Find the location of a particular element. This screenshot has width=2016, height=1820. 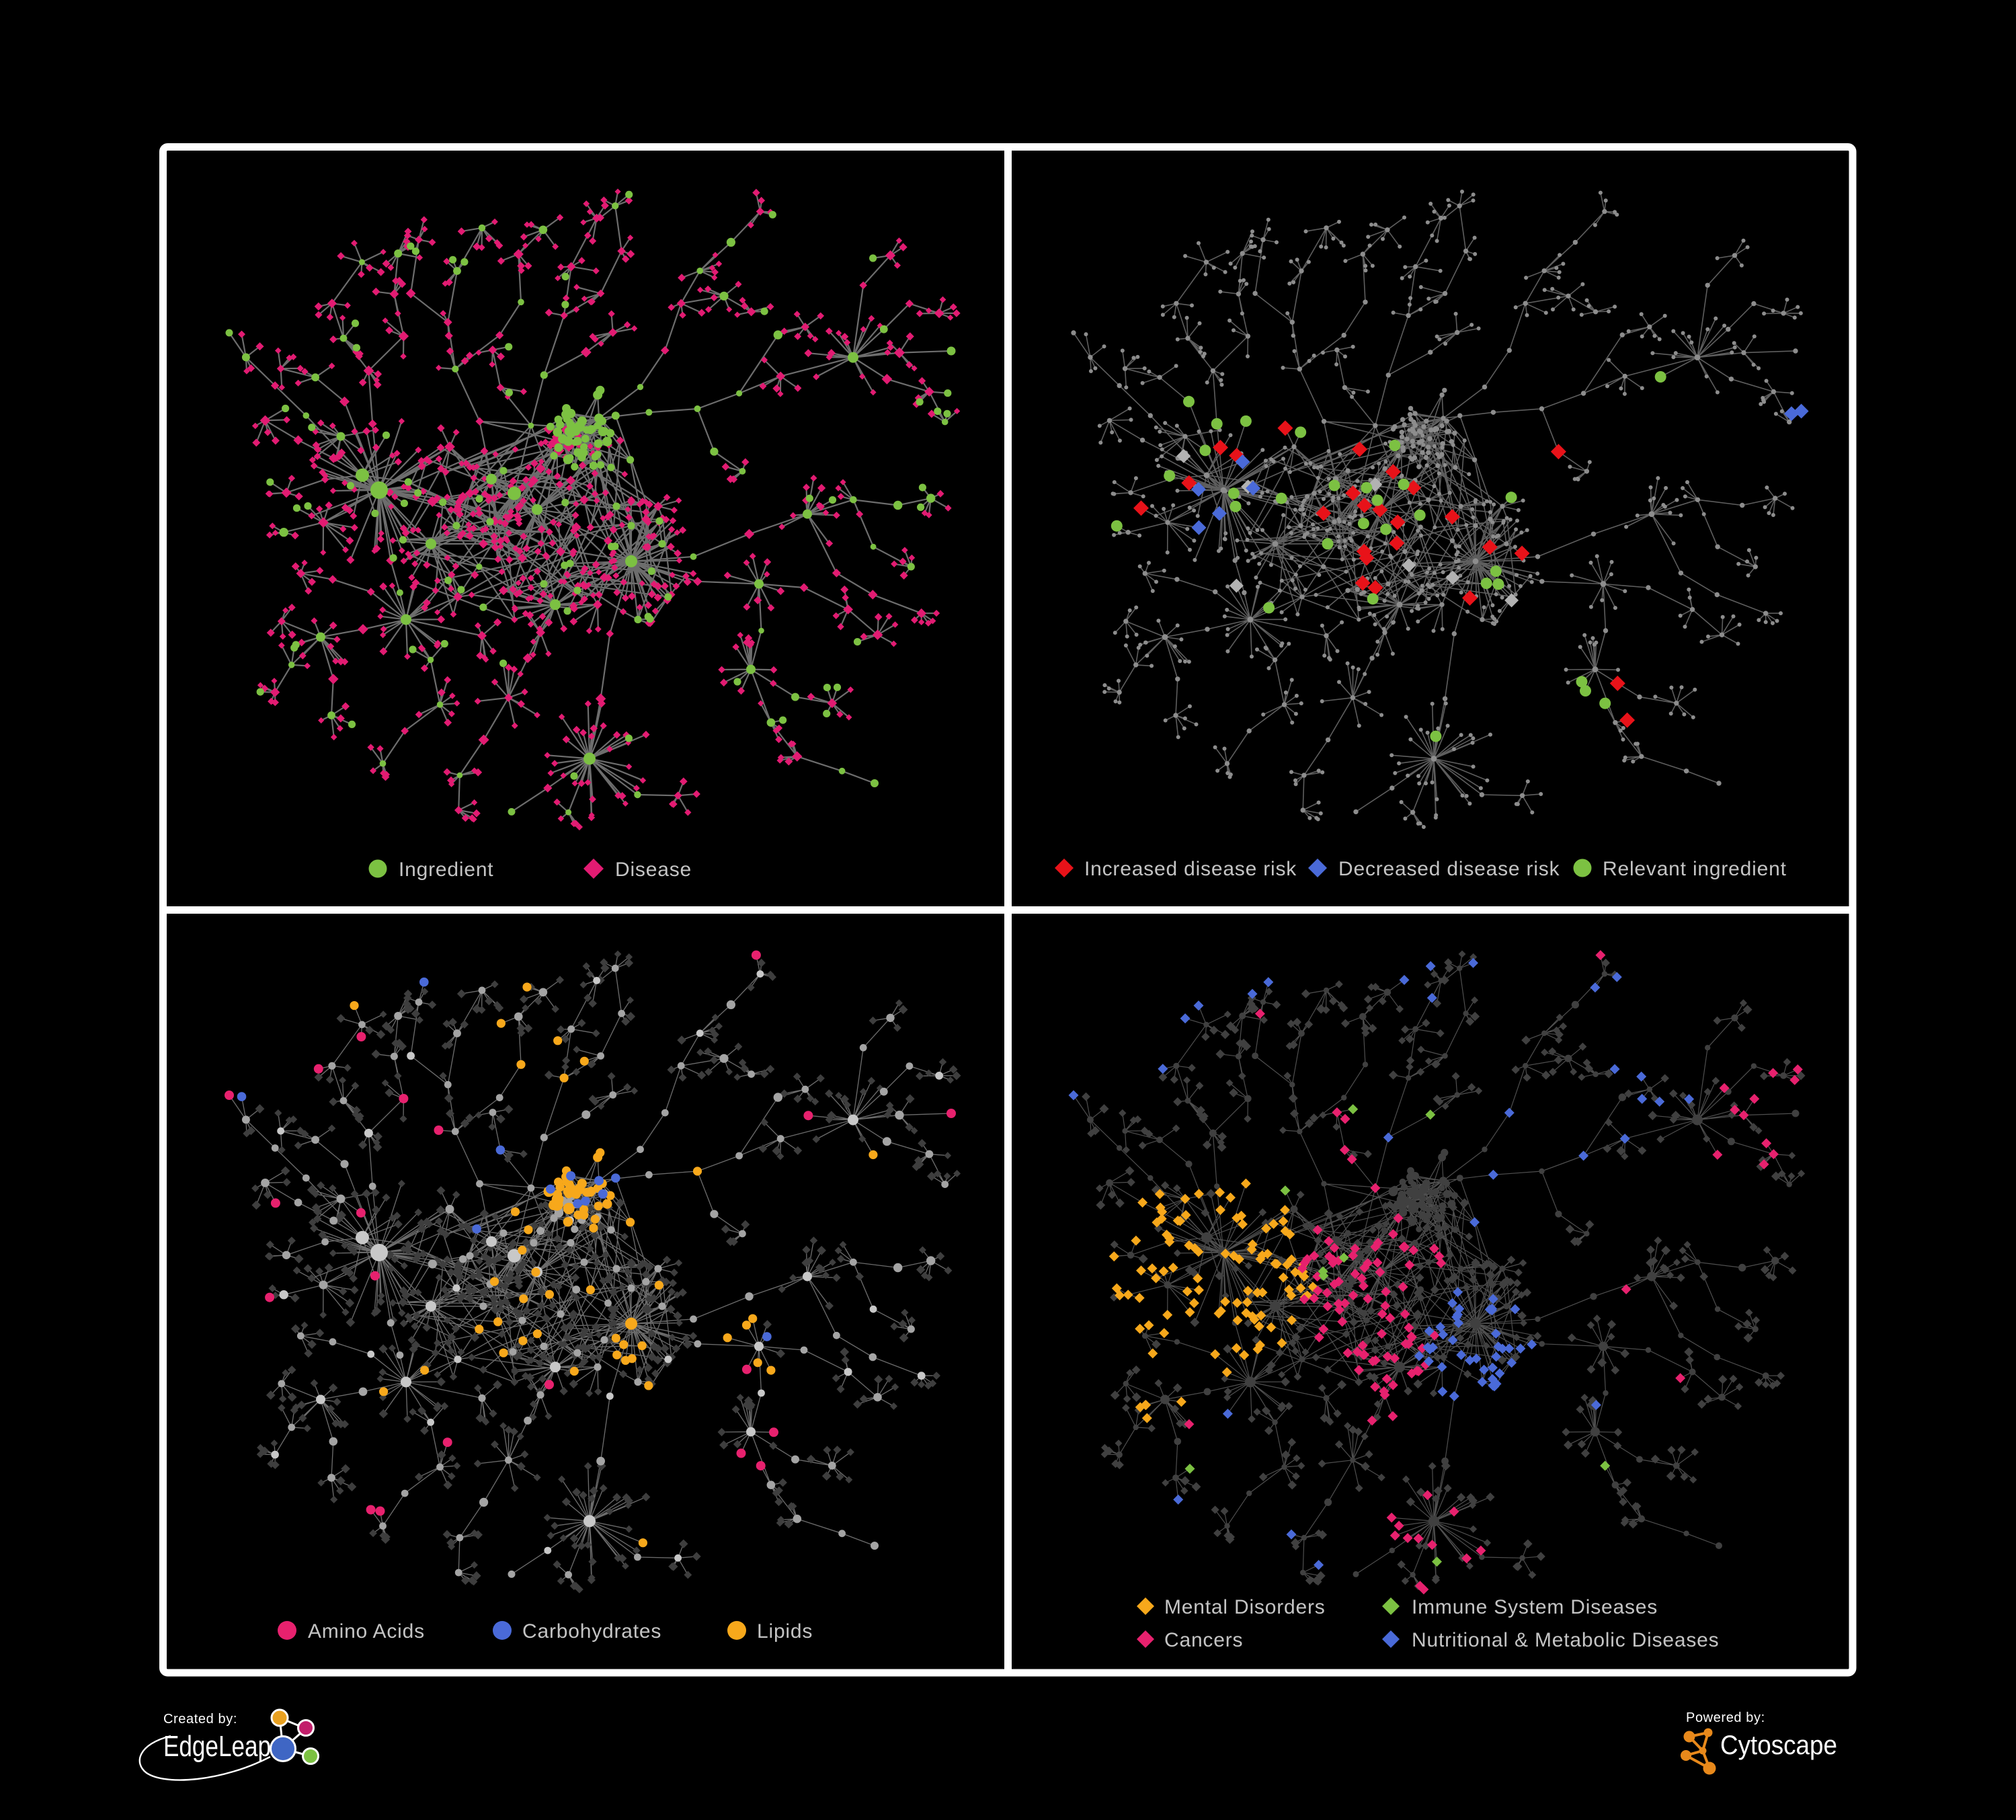

svg-text: Powered by: is located at coordinates (1725, 1717).